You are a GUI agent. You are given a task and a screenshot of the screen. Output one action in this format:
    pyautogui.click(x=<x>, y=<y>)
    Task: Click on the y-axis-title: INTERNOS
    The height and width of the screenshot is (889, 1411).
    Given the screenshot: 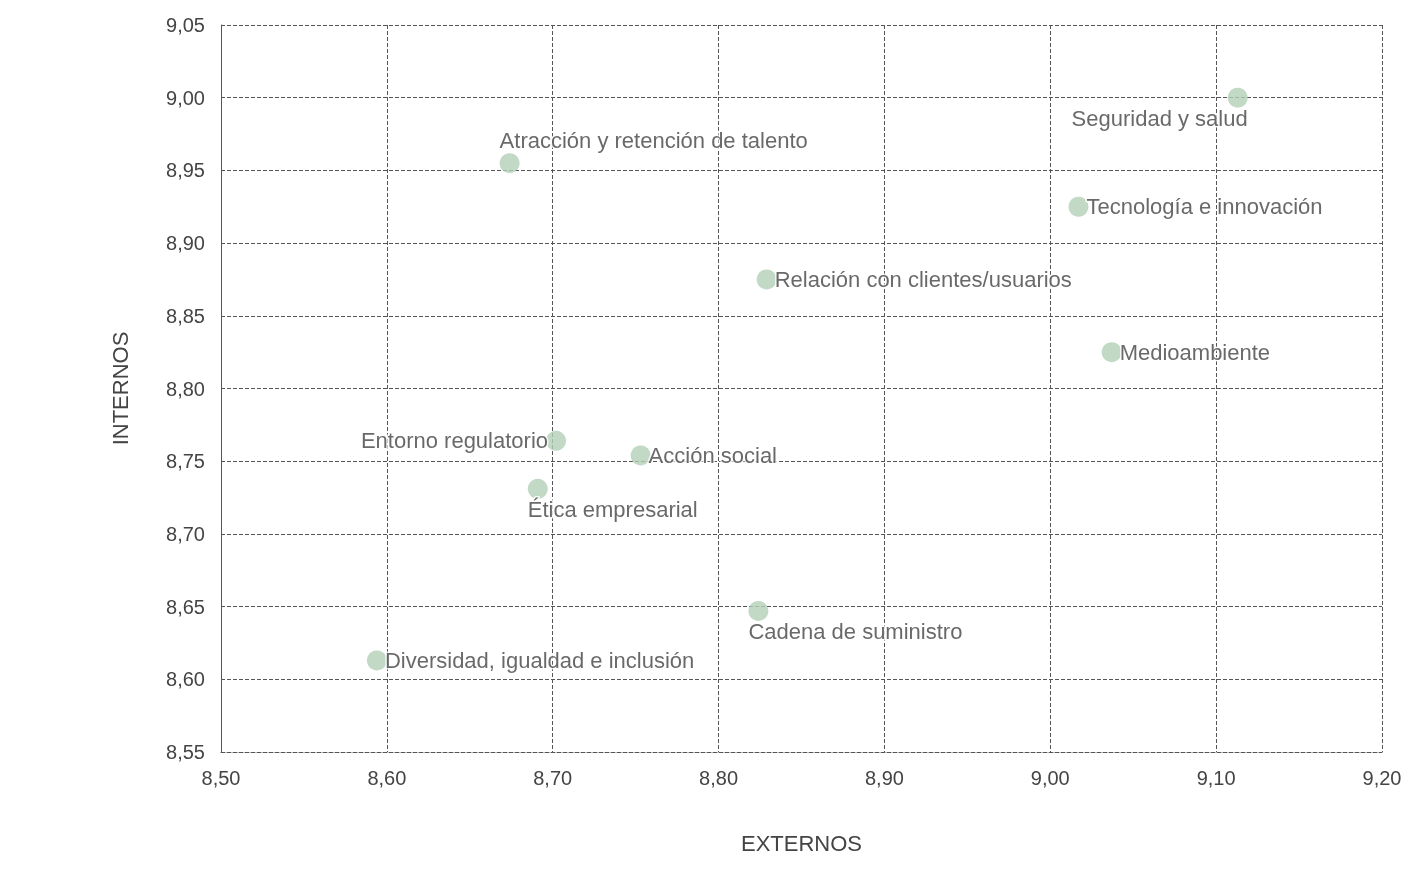 What is the action you would take?
    pyautogui.click(x=120, y=388)
    